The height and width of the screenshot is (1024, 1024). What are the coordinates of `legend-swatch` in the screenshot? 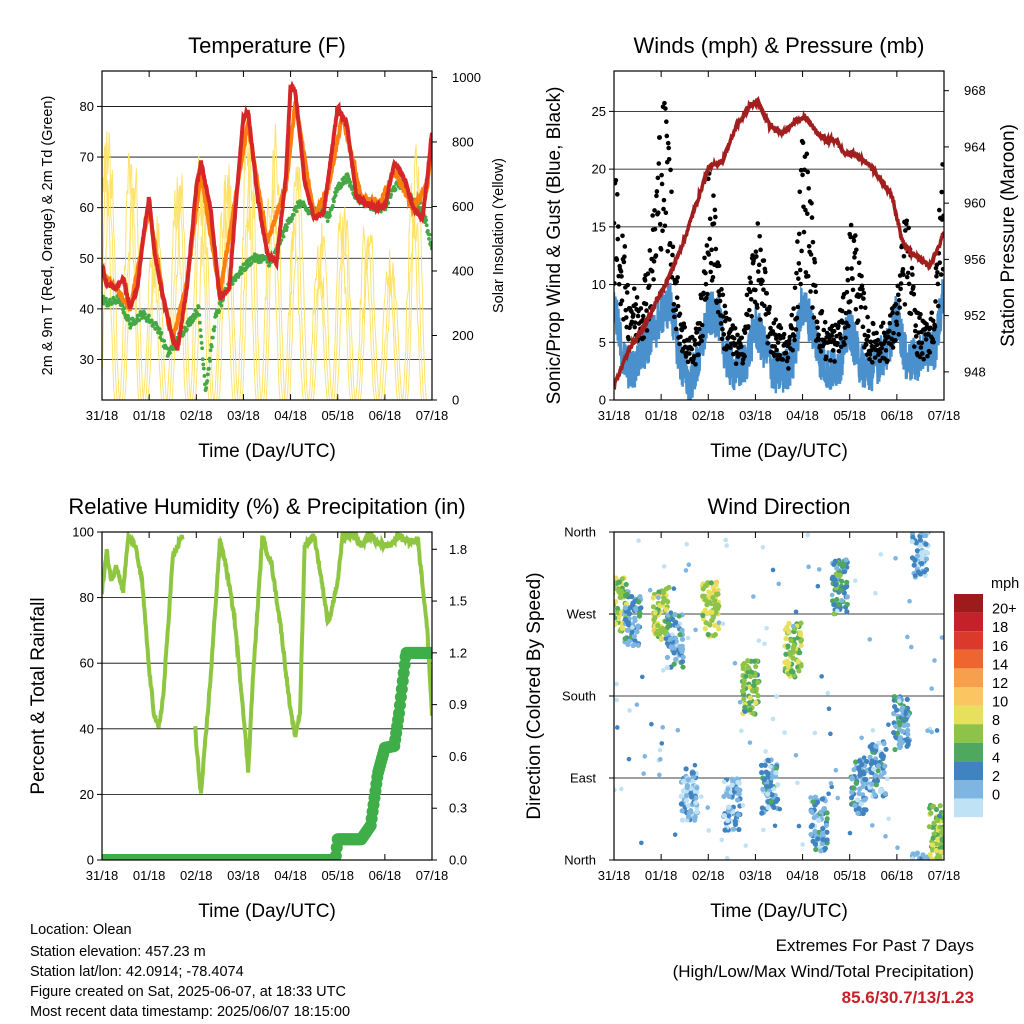 It's located at (968, 677).